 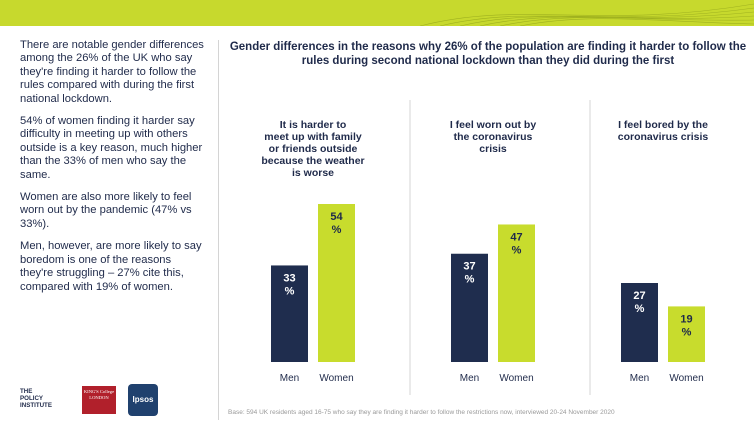 What do you see at coordinates (99, 400) in the screenshot?
I see `kings-college-logo: KING'S College LONDON` at bounding box center [99, 400].